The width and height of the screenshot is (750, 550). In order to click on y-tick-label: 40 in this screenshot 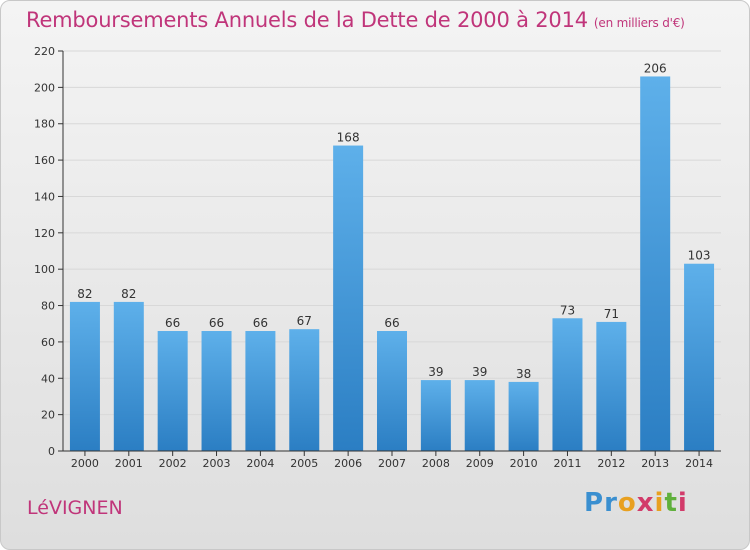, I will do `click(48, 378)`.